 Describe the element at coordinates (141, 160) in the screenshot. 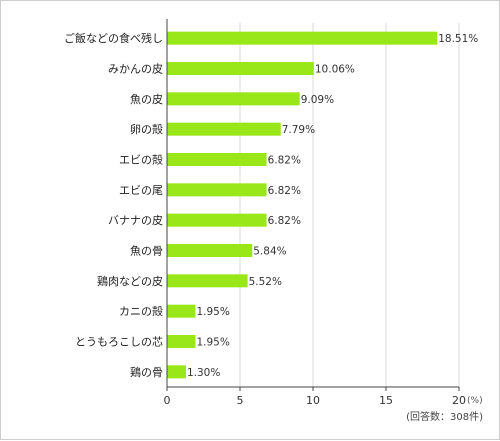

I see `category-label: エビの殻` at that location.